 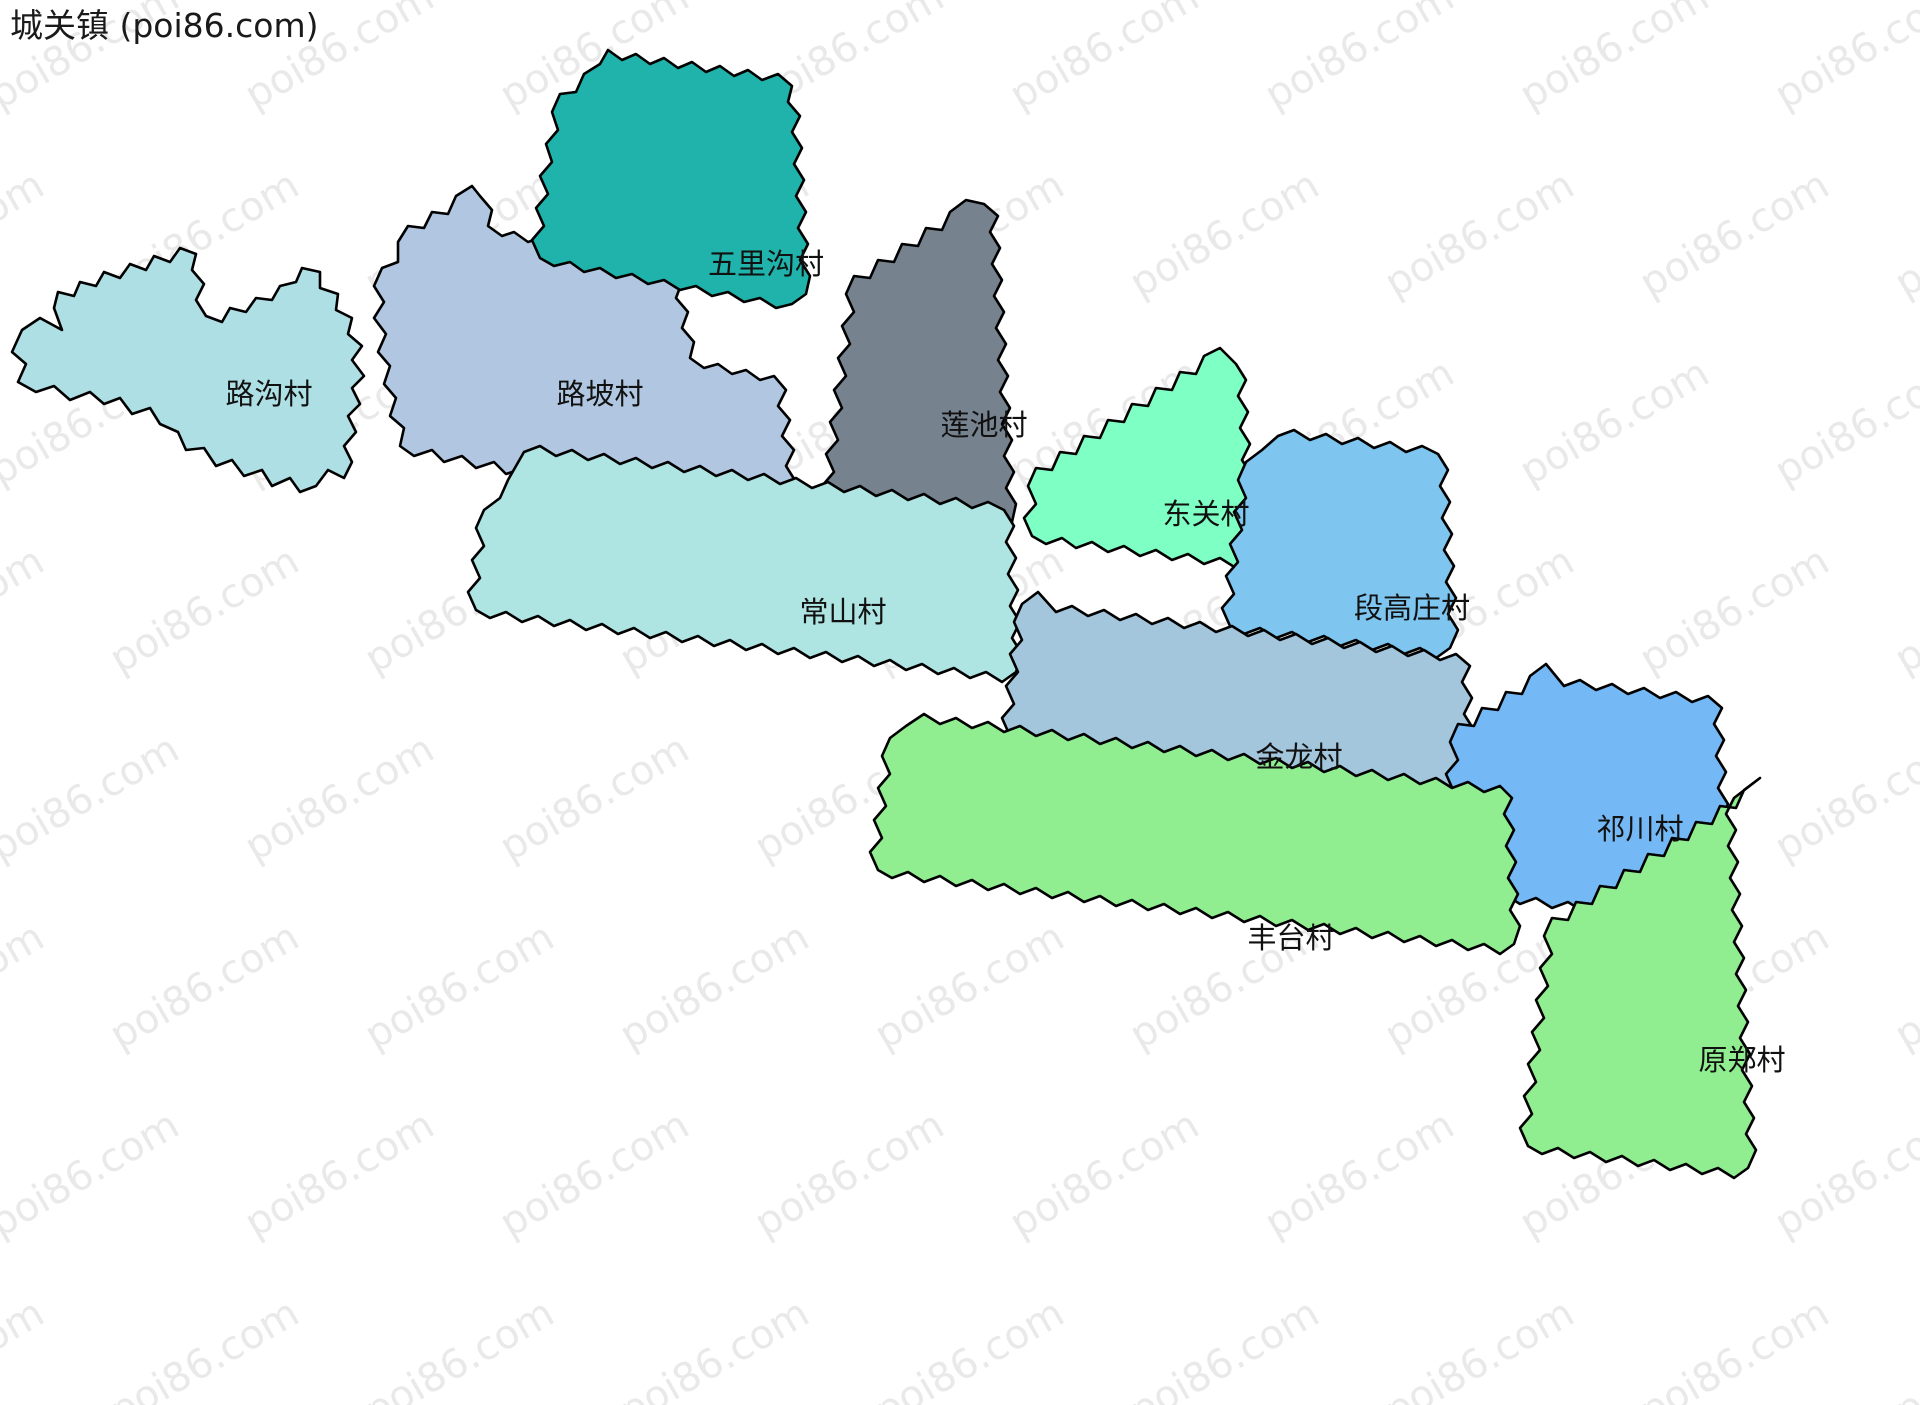 What do you see at coordinates (1195, 834) in the screenshot?
I see `region-fengtaicun` at bounding box center [1195, 834].